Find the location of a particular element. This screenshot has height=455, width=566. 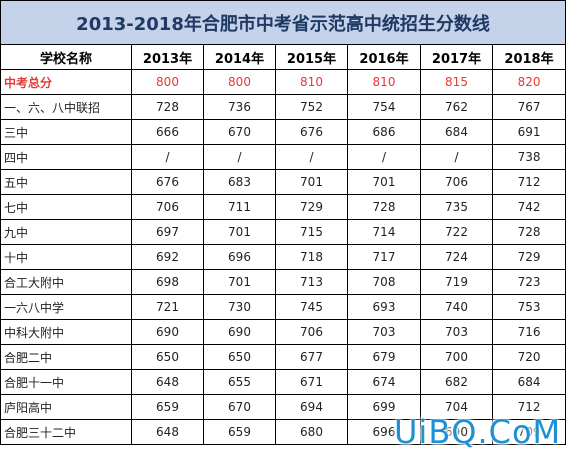

site-watermark: UiBQ.CoM is located at coordinates (478, 432).